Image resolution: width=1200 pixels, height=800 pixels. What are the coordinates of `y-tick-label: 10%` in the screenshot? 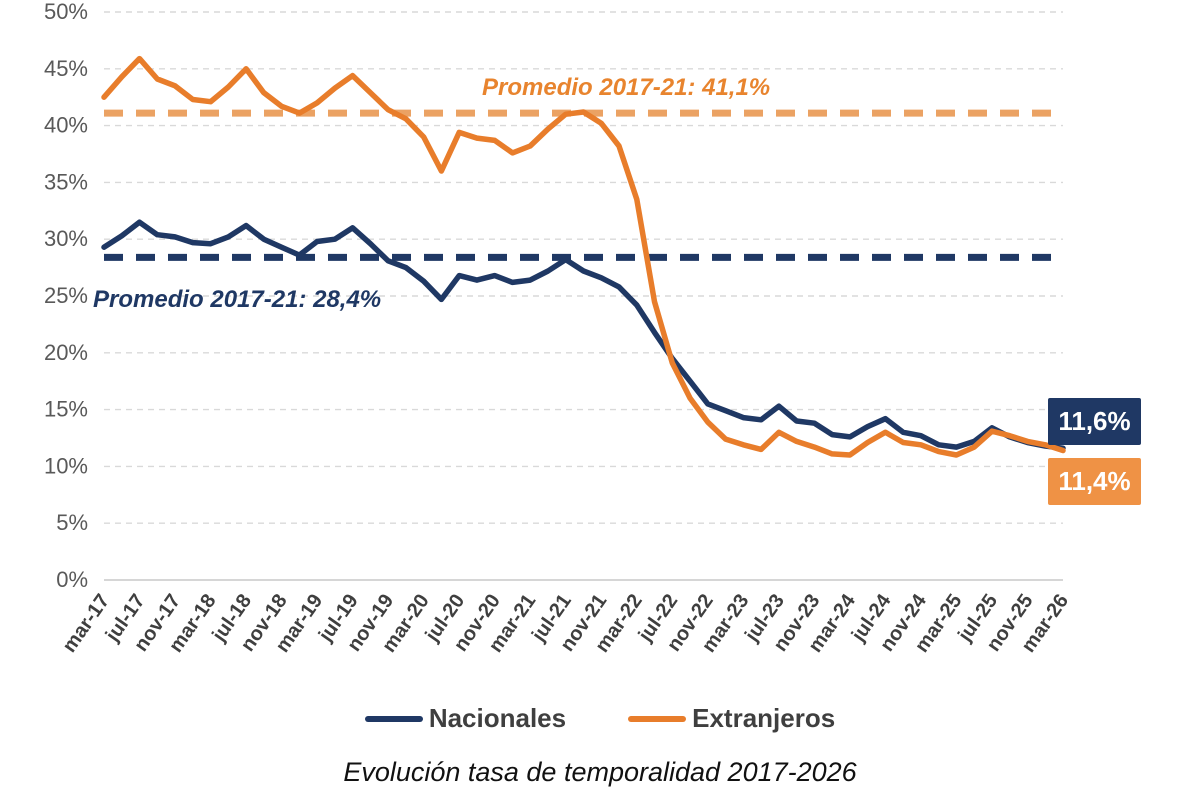 It's located at (66, 465).